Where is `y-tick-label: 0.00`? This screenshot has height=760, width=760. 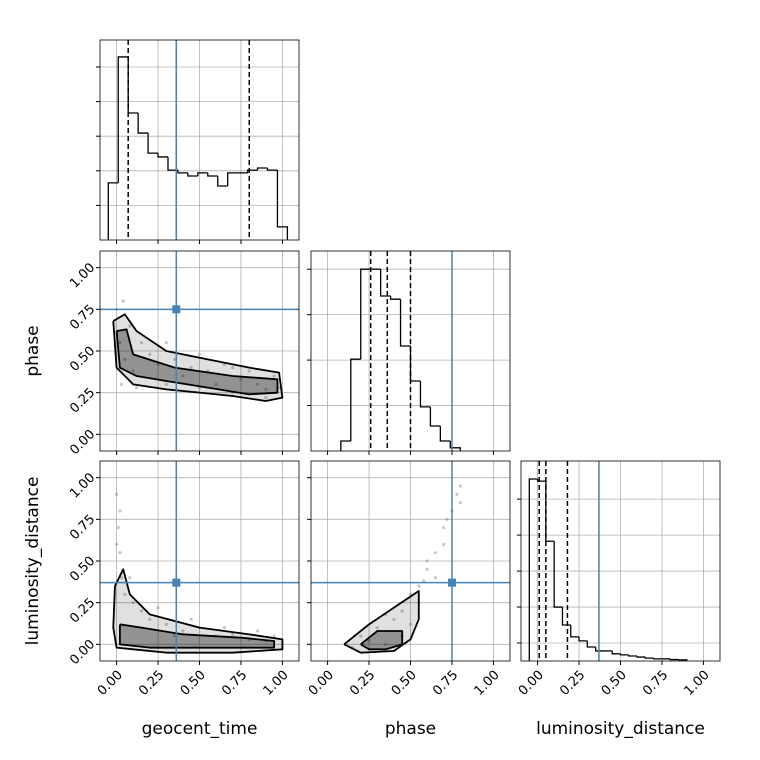
y-tick-label: 0.00 is located at coordinates (82, 442).